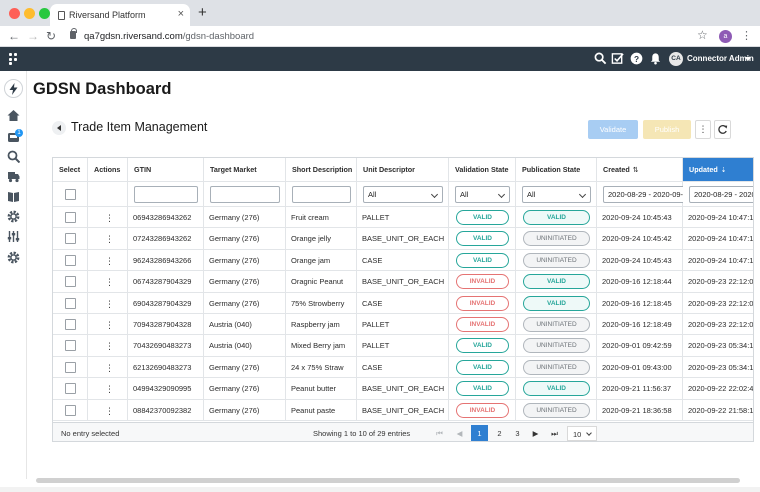 This screenshot has width=760, height=492. Describe the element at coordinates (245, 194) in the screenshot. I see `filter-input-target-market` at that location.